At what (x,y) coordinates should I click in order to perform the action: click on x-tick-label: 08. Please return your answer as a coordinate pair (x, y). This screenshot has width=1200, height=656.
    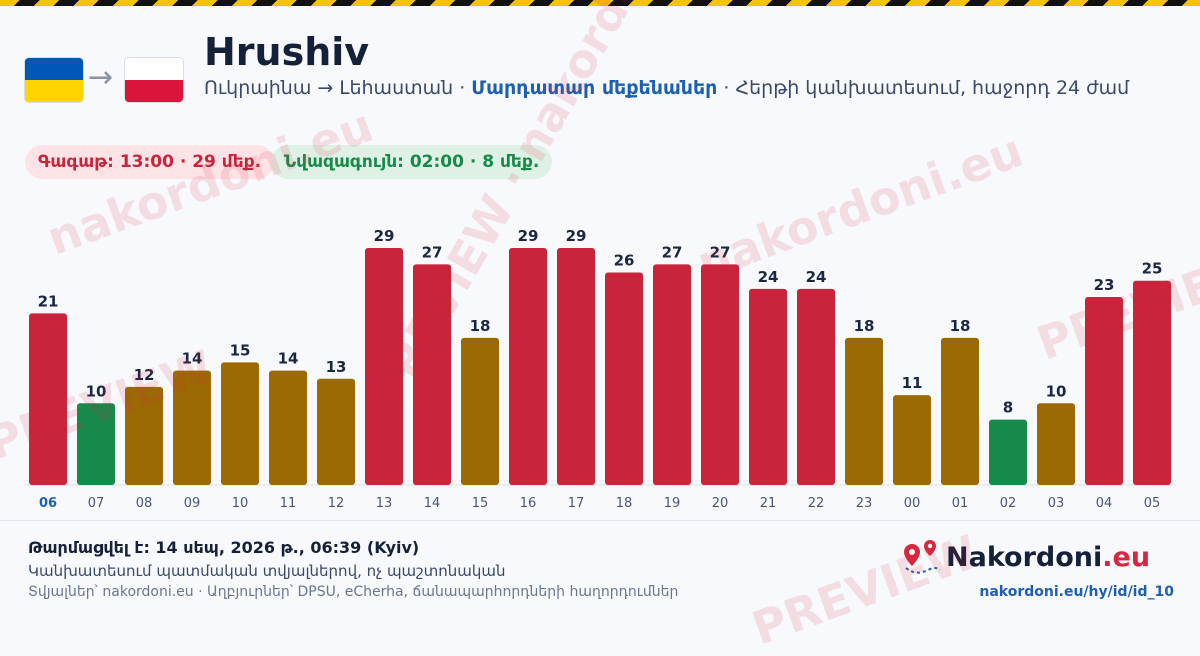
    Looking at the image, I should click on (144, 503).